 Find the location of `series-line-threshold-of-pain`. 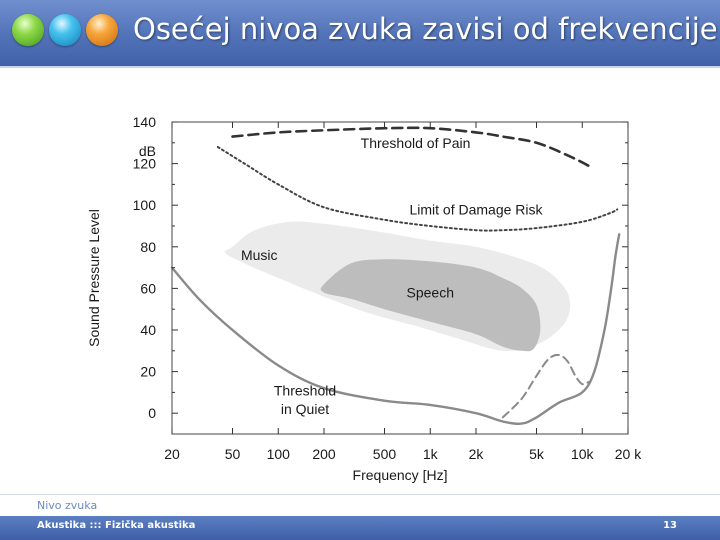

series-line-threshold-of-pain is located at coordinates (410, 146).